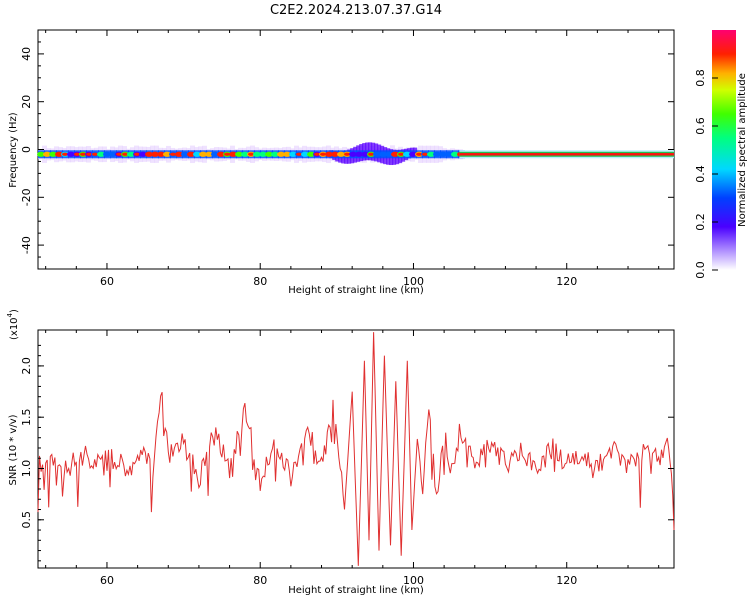 The width and height of the screenshot is (750, 600). I want to click on colorbar-tick-label: 0.6, so click(700, 126).